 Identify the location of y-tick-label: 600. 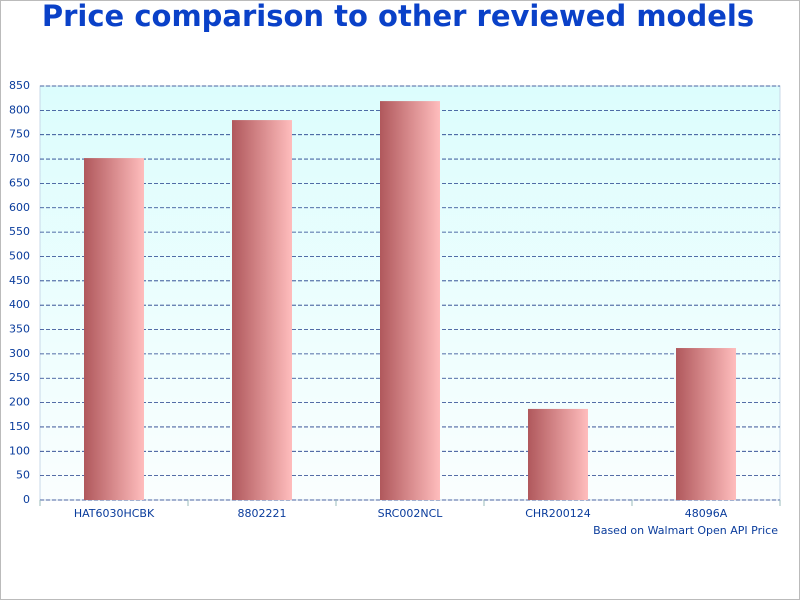
(19, 207).